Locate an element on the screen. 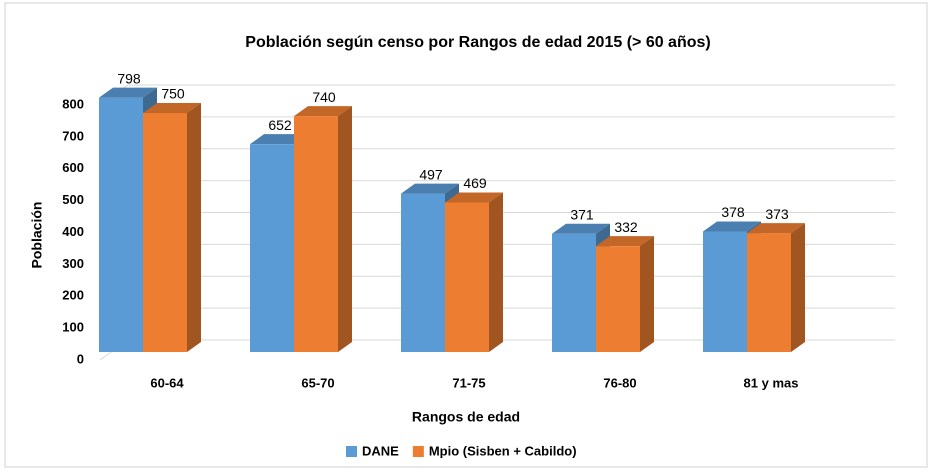 The height and width of the screenshot is (476, 933). data-label: 332 is located at coordinates (626, 227).